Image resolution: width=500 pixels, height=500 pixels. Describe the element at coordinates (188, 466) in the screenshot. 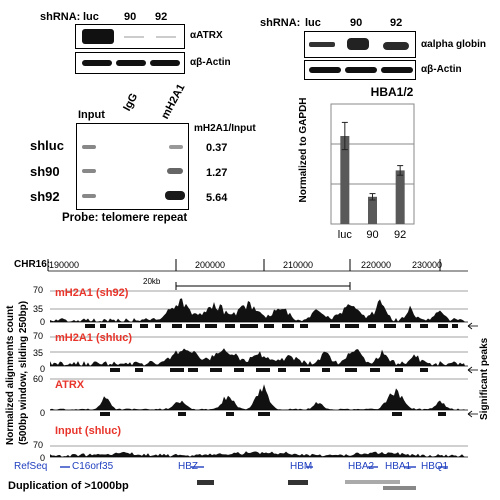

I see `gene-label-hbz: HBZ` at that location.